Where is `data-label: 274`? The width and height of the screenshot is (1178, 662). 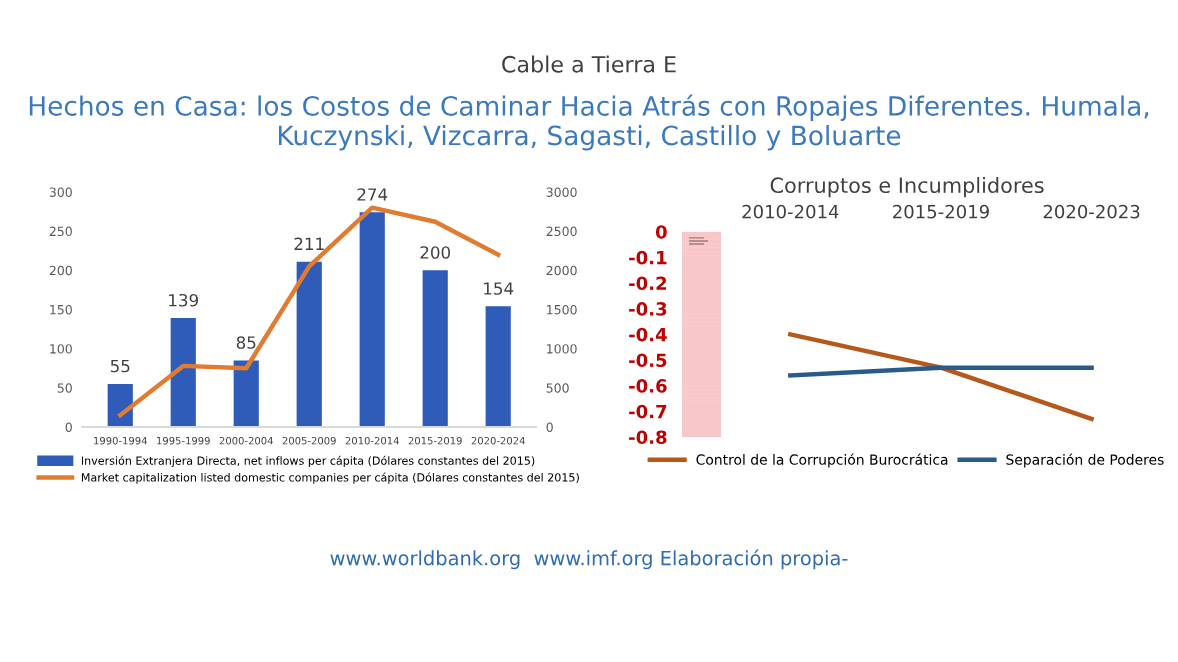
data-label: 274 is located at coordinates (372, 194).